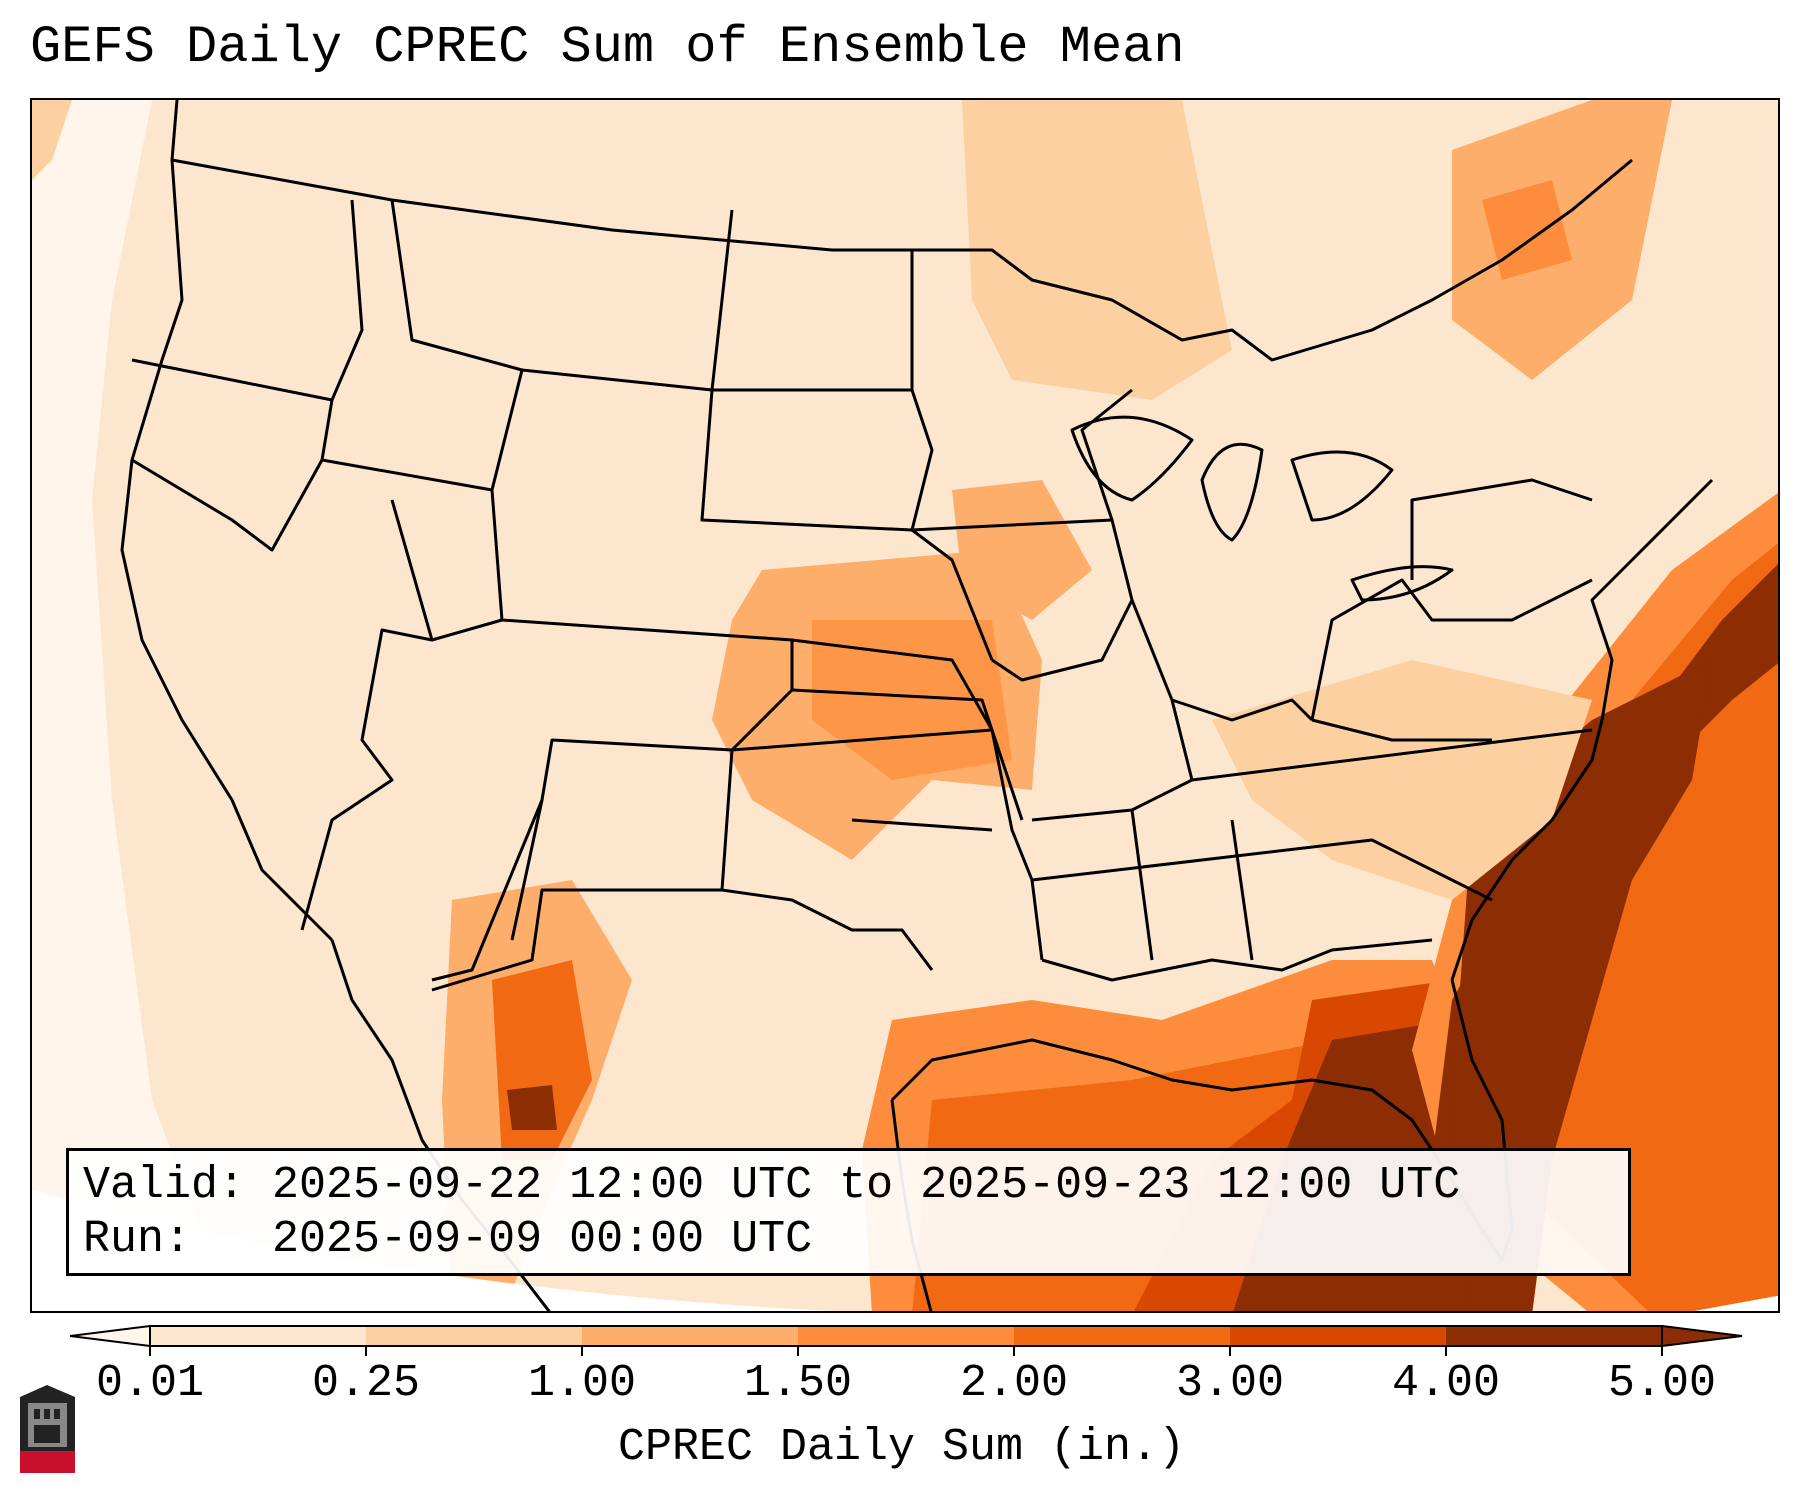 The height and width of the screenshot is (1500, 1803). What do you see at coordinates (607, 47) in the screenshot?
I see `map-title: GEFS Daily CPREC Sum of Ensemble Mean` at bounding box center [607, 47].